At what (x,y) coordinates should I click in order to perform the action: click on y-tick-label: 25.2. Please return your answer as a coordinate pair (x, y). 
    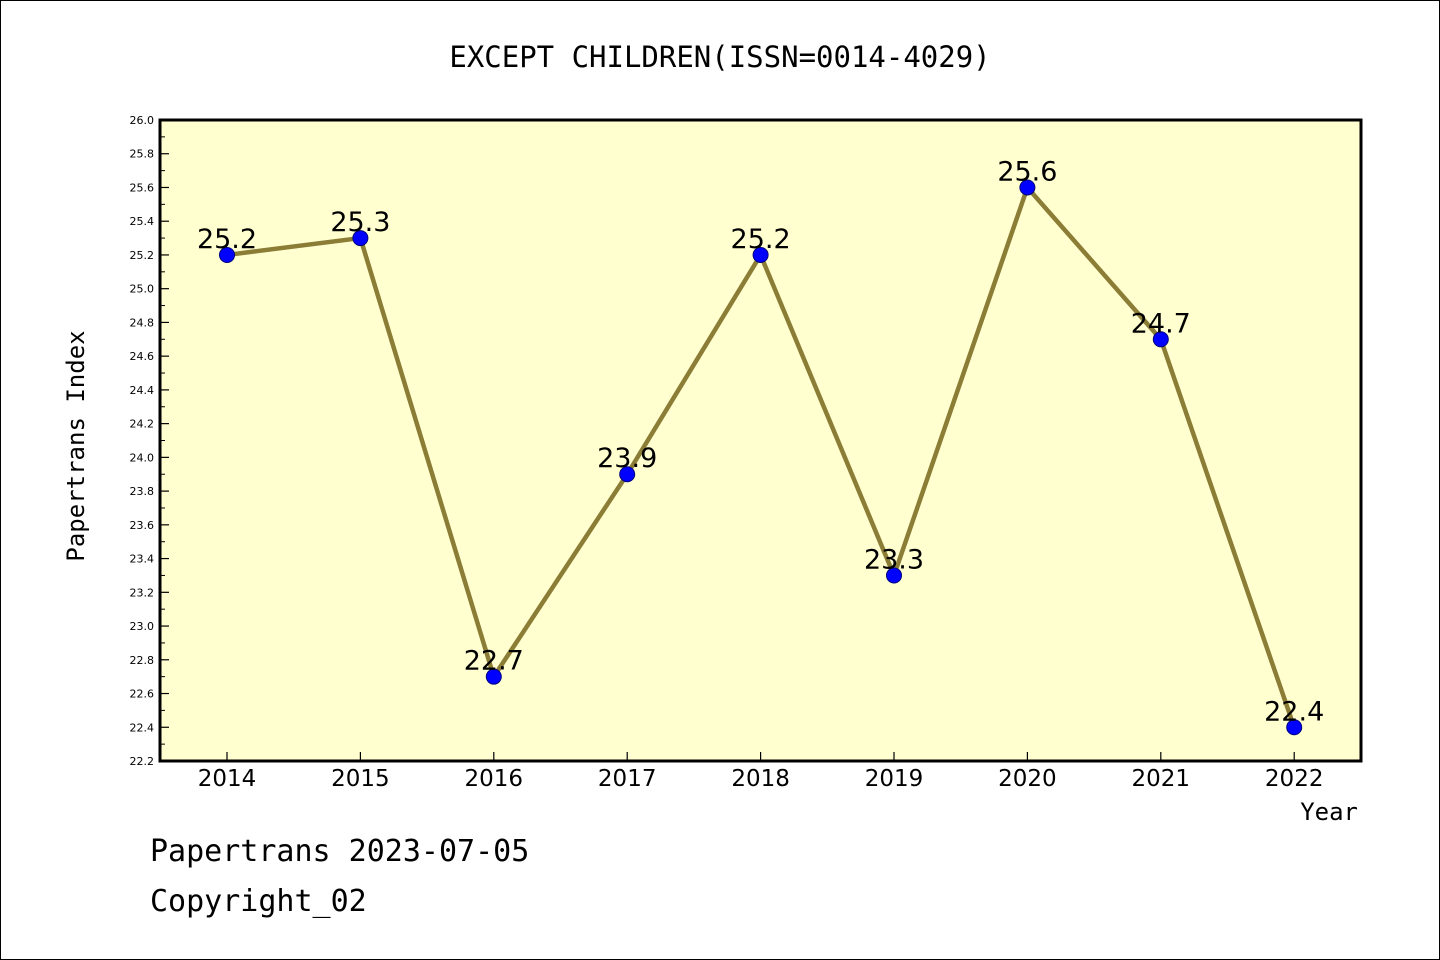
    Looking at the image, I should click on (142, 255).